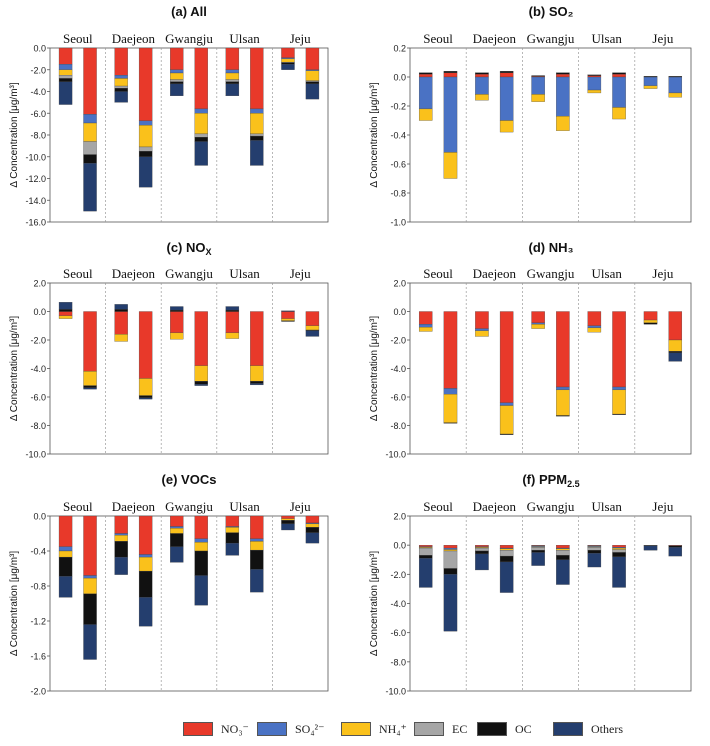 This screenshot has height=746, width=710. I want to click on y-tick-label: 2.0, so click(399, 284).